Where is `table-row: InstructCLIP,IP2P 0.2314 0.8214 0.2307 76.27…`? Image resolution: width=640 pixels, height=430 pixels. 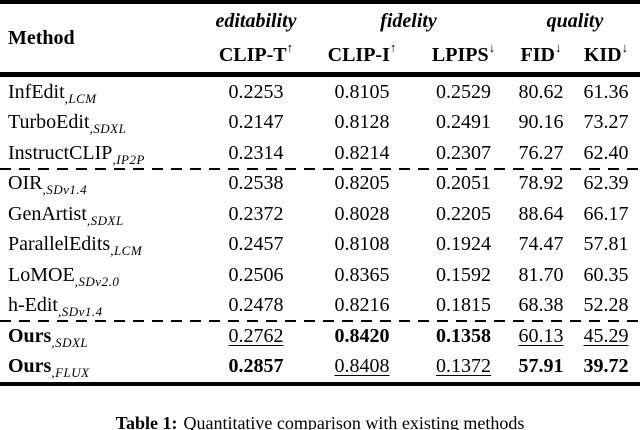
table-row: InstructCLIP,IP2P 0.2314 0.8214 0.2307 76.27… is located at coordinates (320, 153).